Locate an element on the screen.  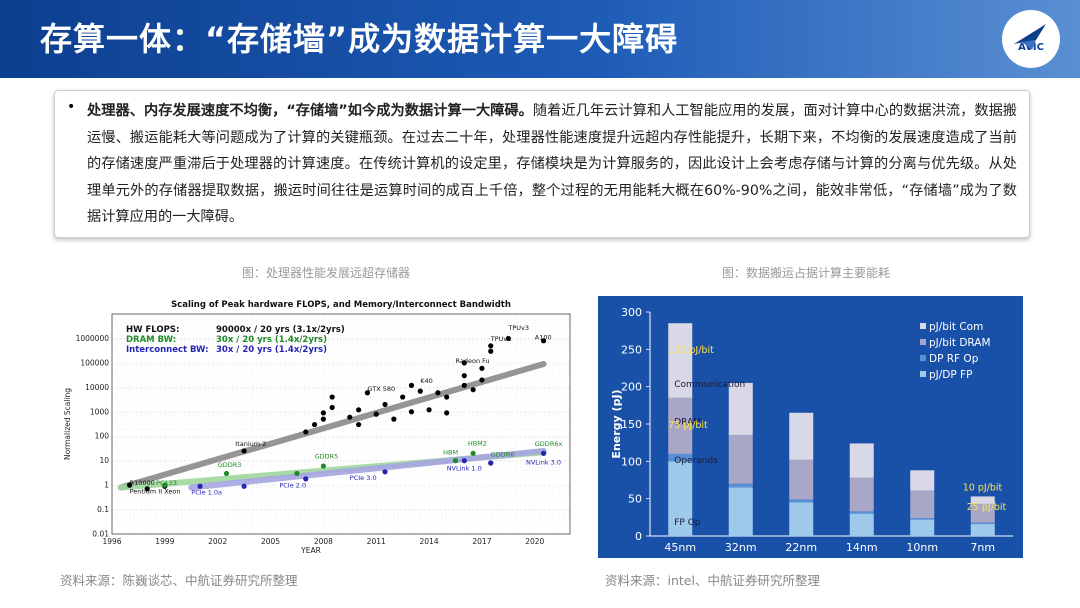
segment-label: Communication is located at coordinates (709, 385).